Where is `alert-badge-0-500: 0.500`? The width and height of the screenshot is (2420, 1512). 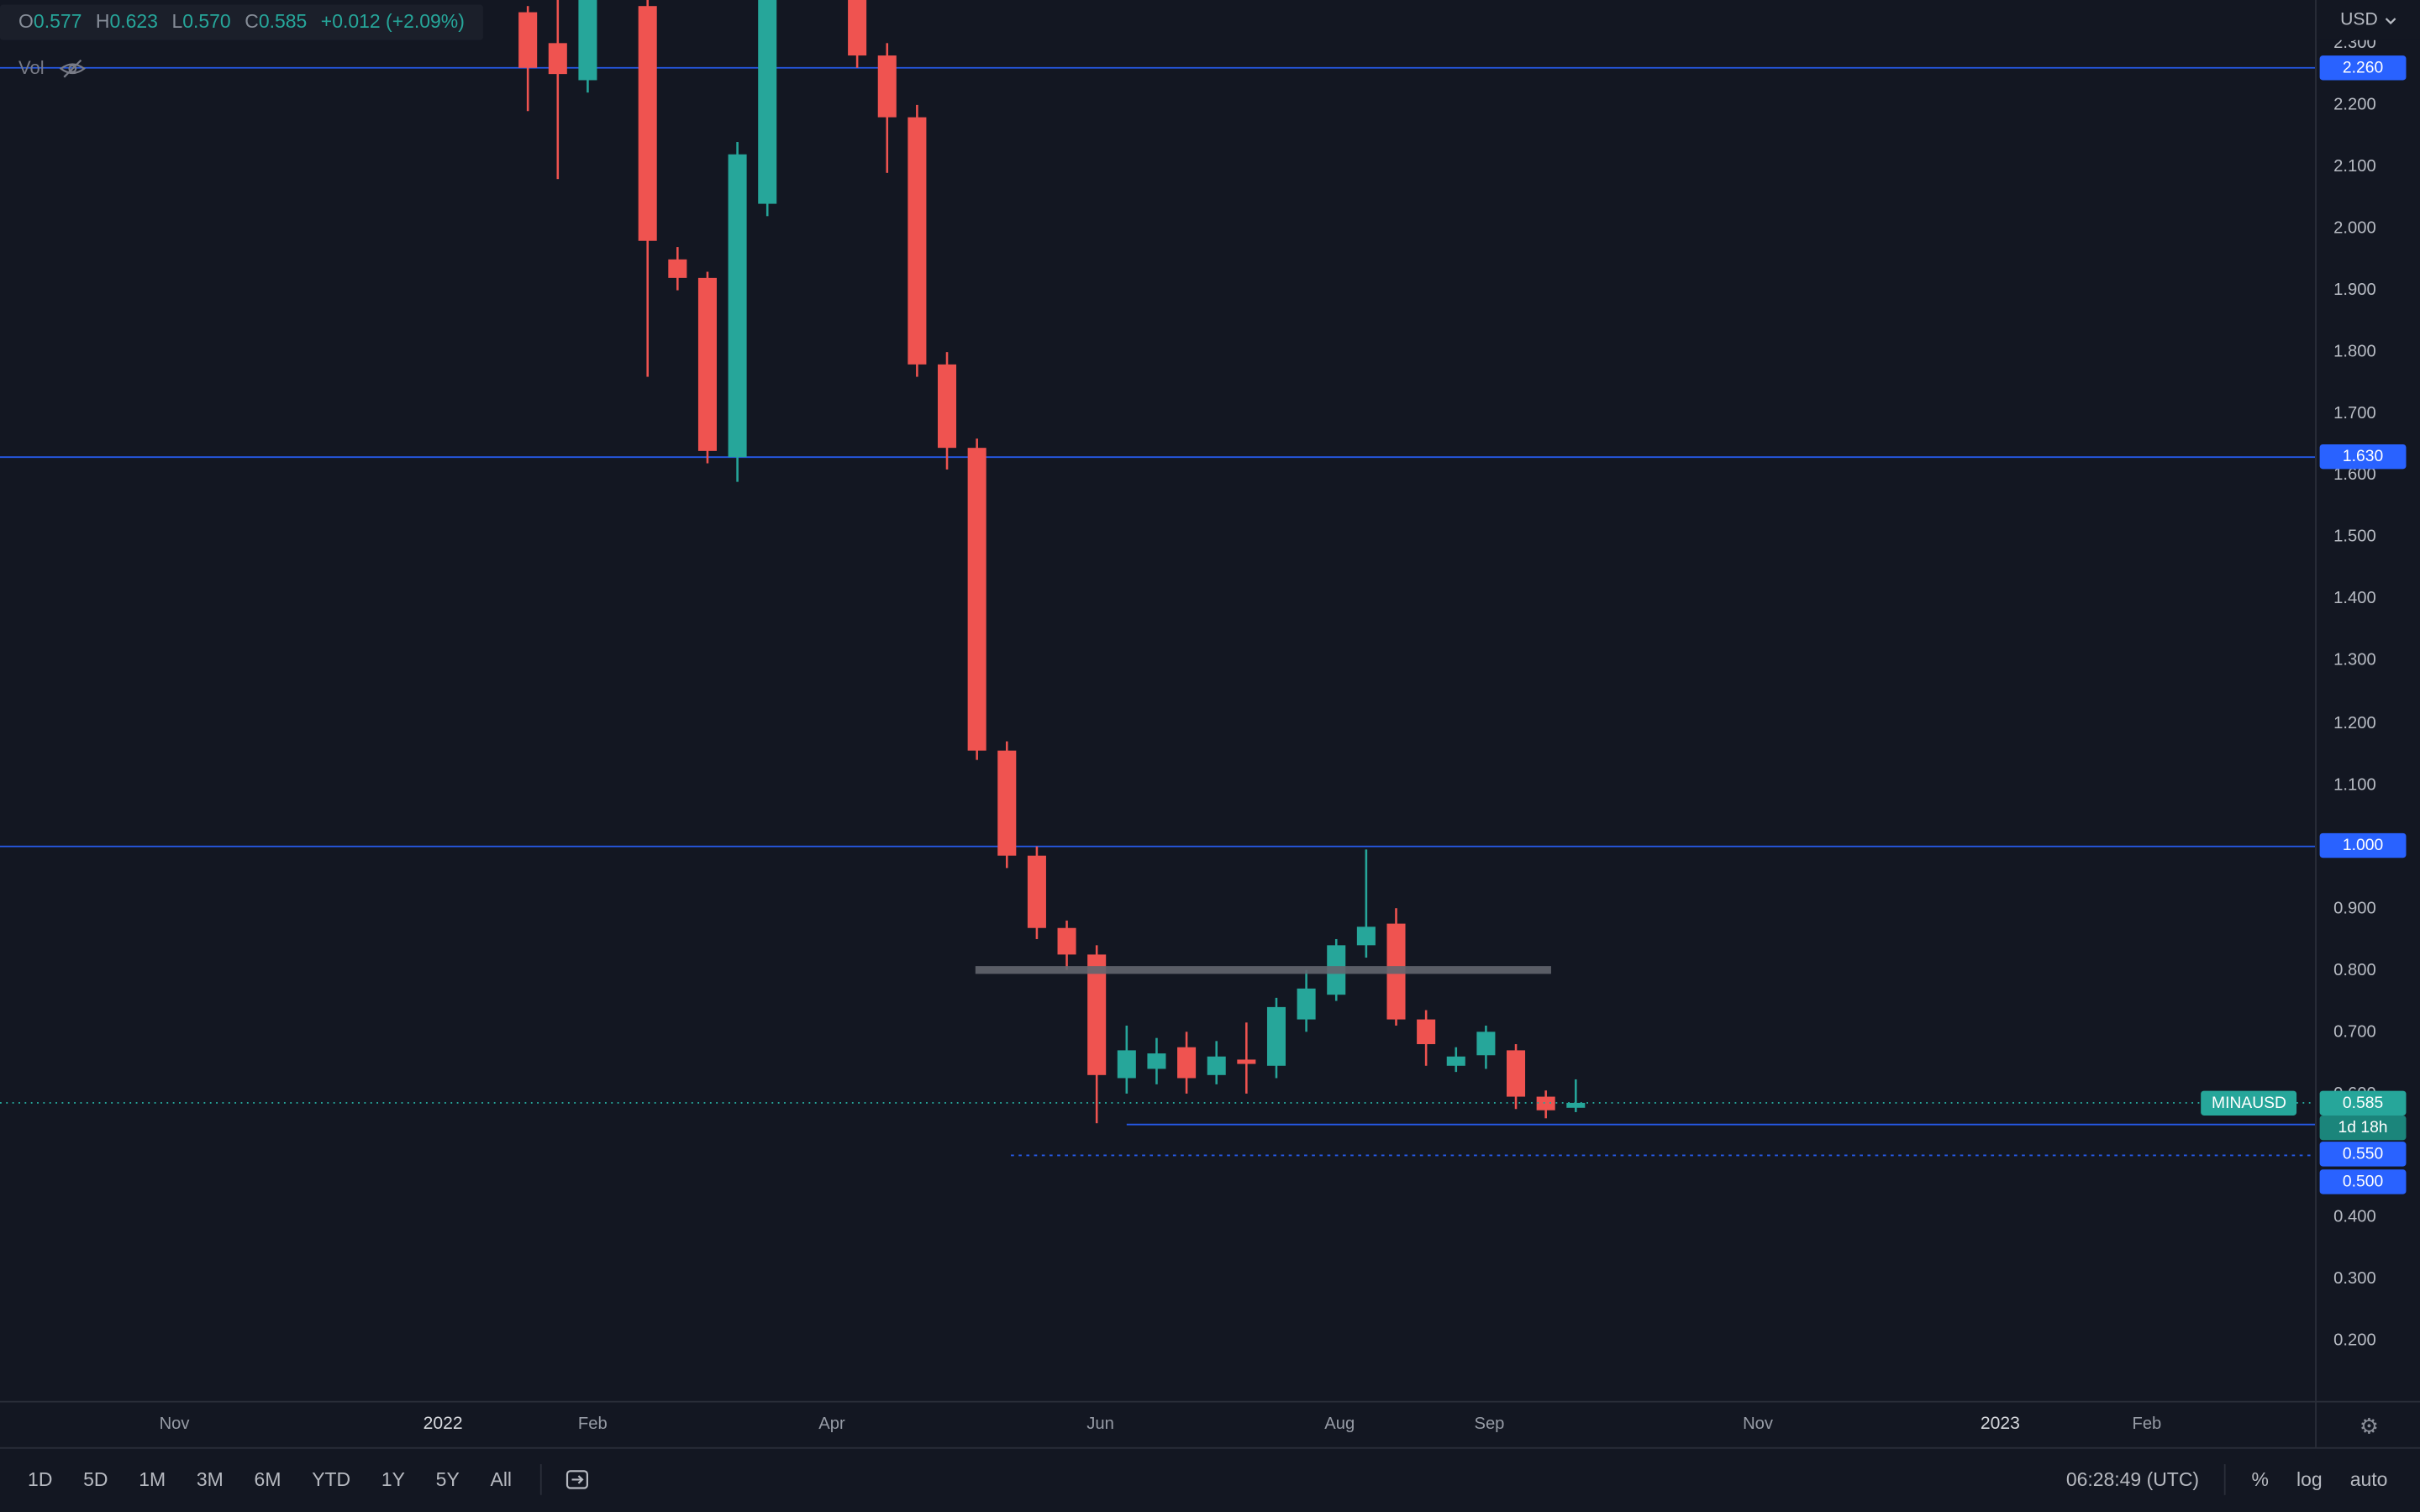 alert-badge-0-500: 0.500 is located at coordinates (2363, 1181).